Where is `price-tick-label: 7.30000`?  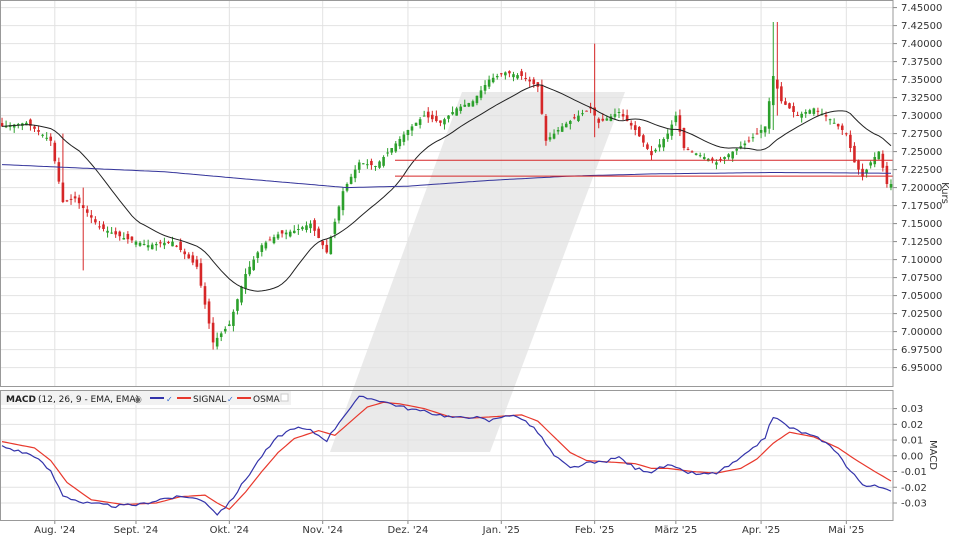
price-tick-label: 7.30000 is located at coordinates (921, 116).